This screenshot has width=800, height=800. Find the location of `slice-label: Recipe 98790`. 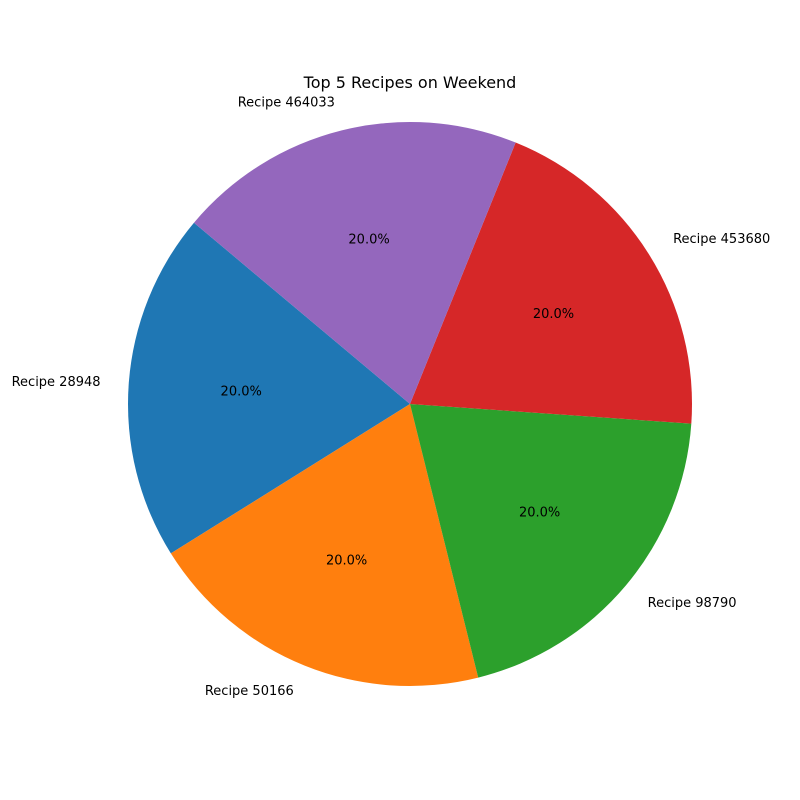

slice-label: Recipe 98790 is located at coordinates (692, 603).